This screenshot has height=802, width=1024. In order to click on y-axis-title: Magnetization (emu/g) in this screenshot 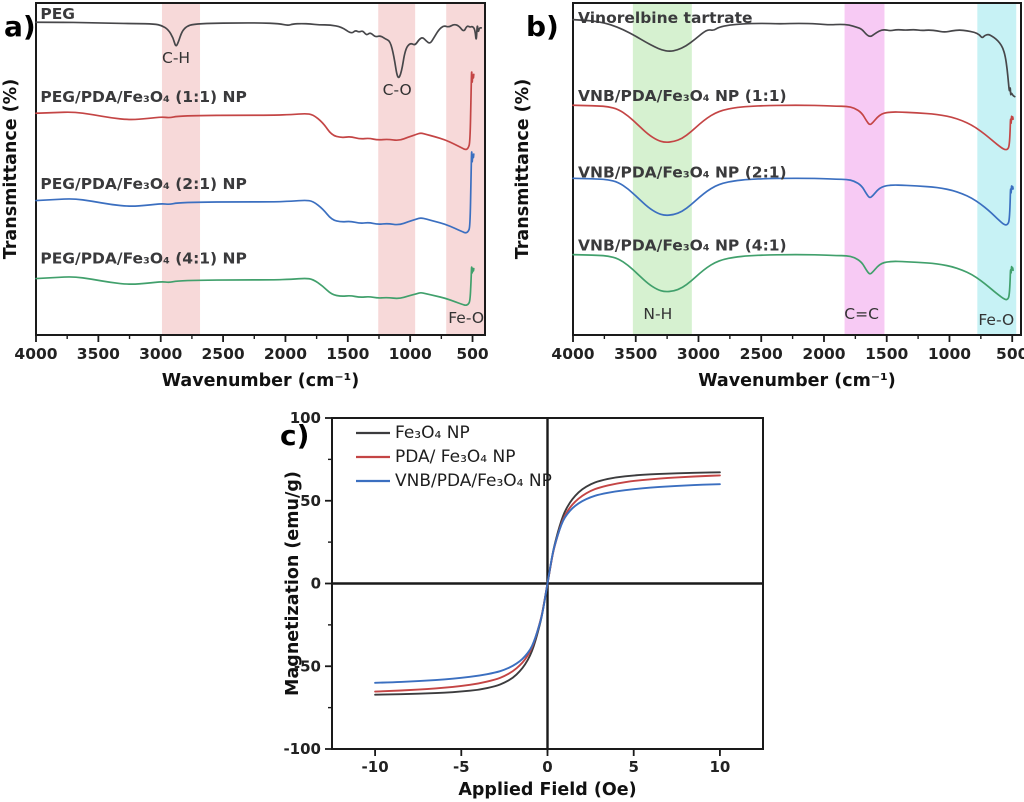, I will do `click(293, 583)`.